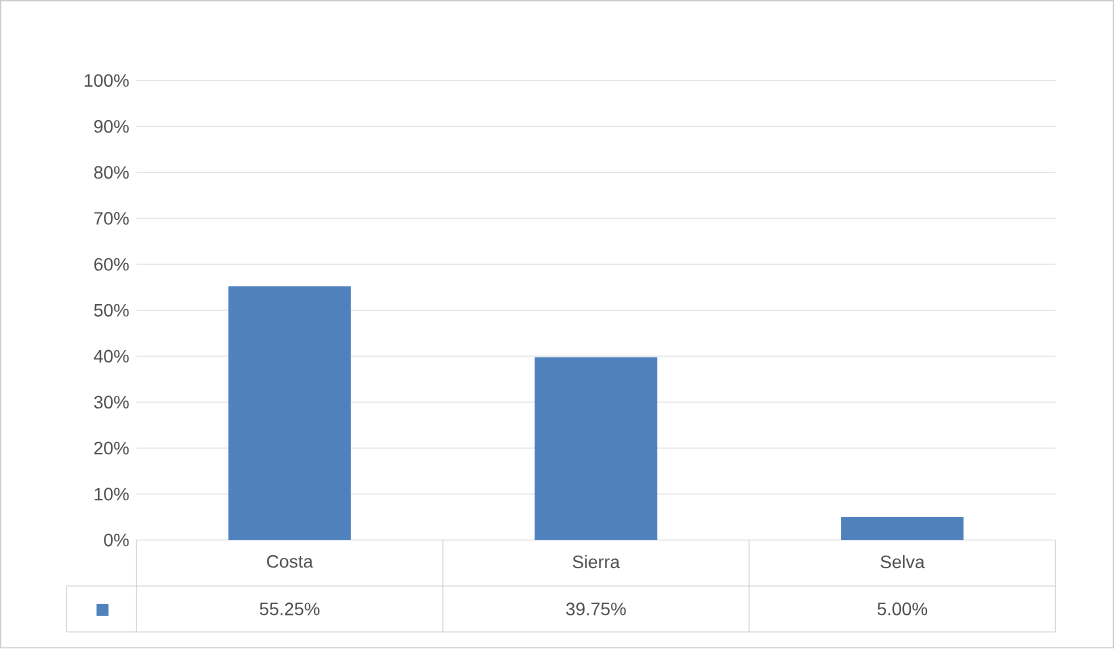  What do you see at coordinates (111, 448) in the screenshot?
I see `y-tick-label: 20%` at bounding box center [111, 448].